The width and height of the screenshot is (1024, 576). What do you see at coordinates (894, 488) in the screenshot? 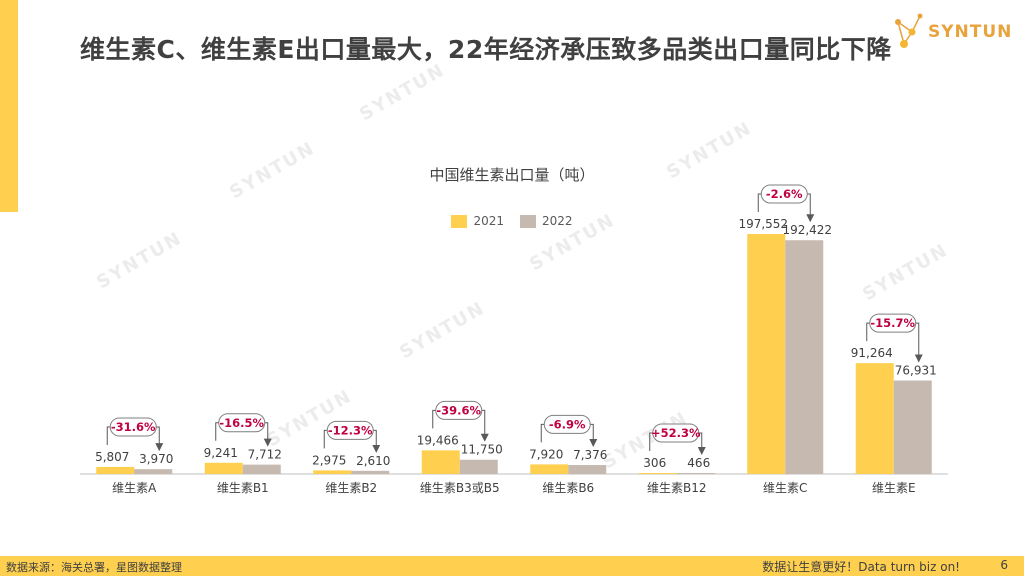
I see `x-tick-label: 维生素E` at bounding box center [894, 488].